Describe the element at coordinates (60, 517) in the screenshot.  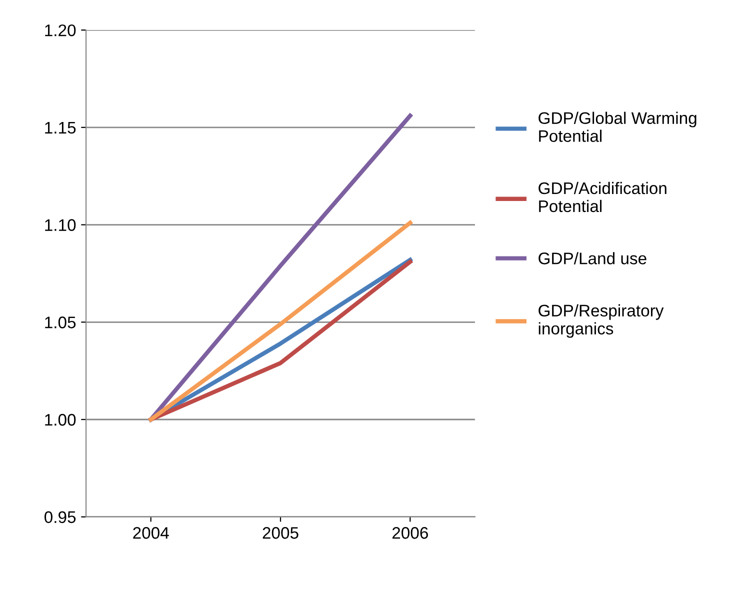
I see `y-tick-label: 0.95` at that location.